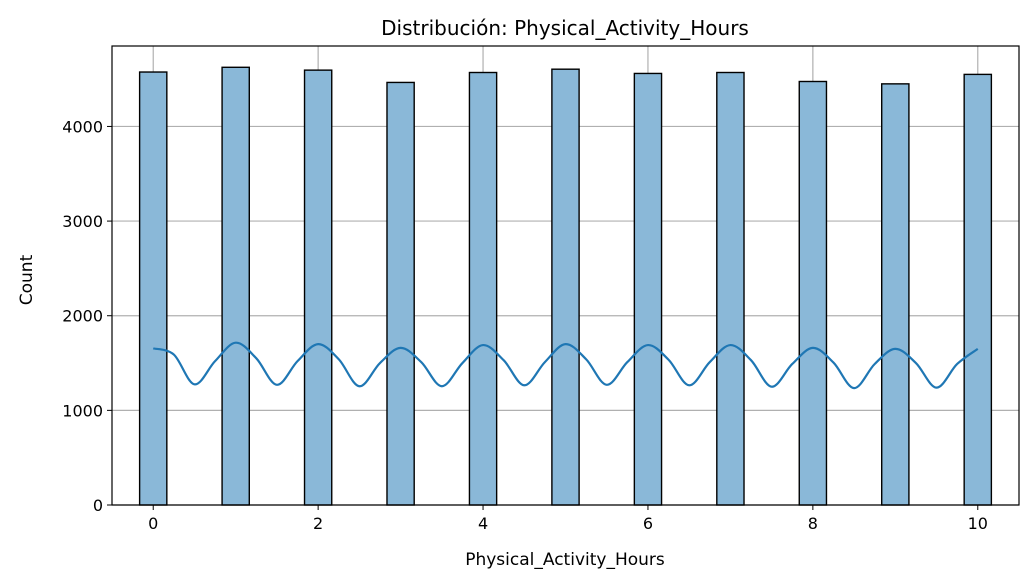 The height and width of the screenshot is (584, 1033). I want to click on x-tick-label: 8, so click(813, 523).